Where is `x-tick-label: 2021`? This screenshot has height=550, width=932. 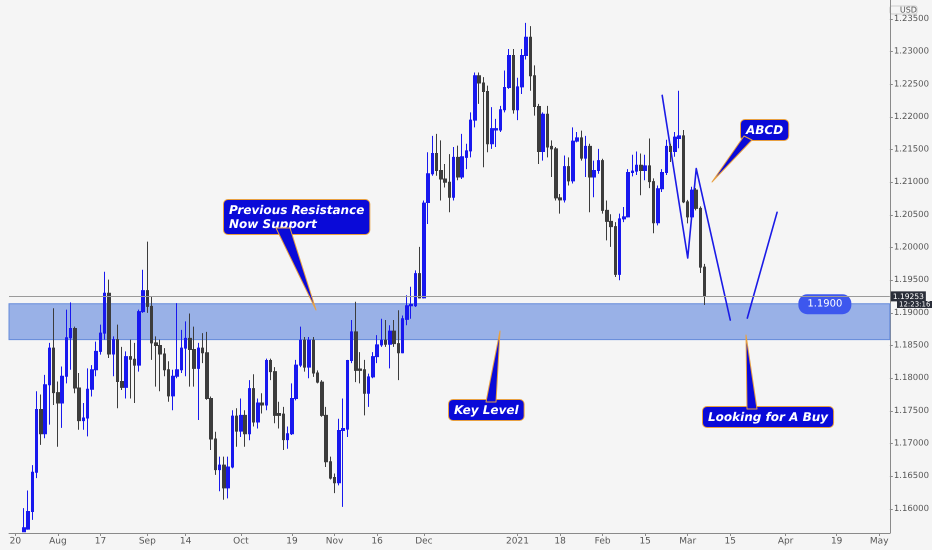
x-tick-label: 2021 is located at coordinates (517, 541).